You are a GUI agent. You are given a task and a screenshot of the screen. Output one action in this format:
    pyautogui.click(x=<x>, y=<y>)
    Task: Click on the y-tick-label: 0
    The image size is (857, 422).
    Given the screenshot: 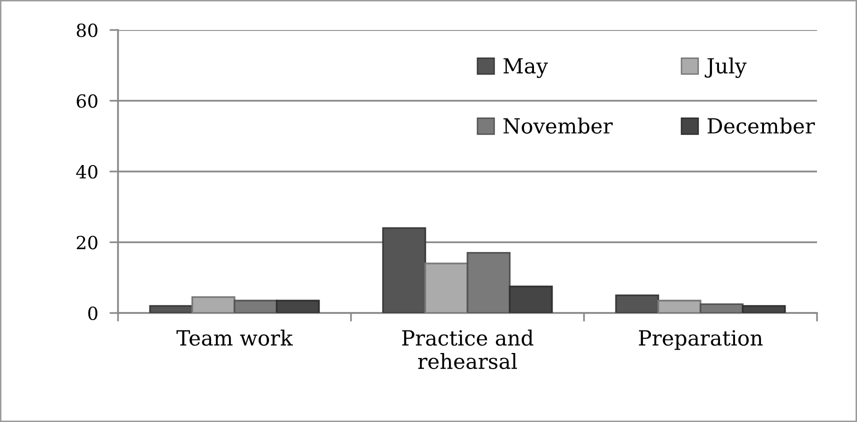 What is the action you would take?
    pyautogui.click(x=93, y=313)
    